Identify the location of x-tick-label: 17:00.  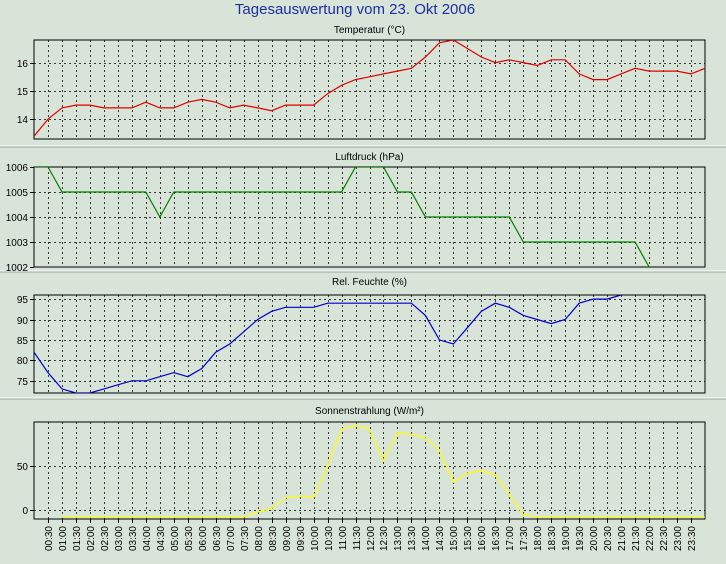
(510, 538).